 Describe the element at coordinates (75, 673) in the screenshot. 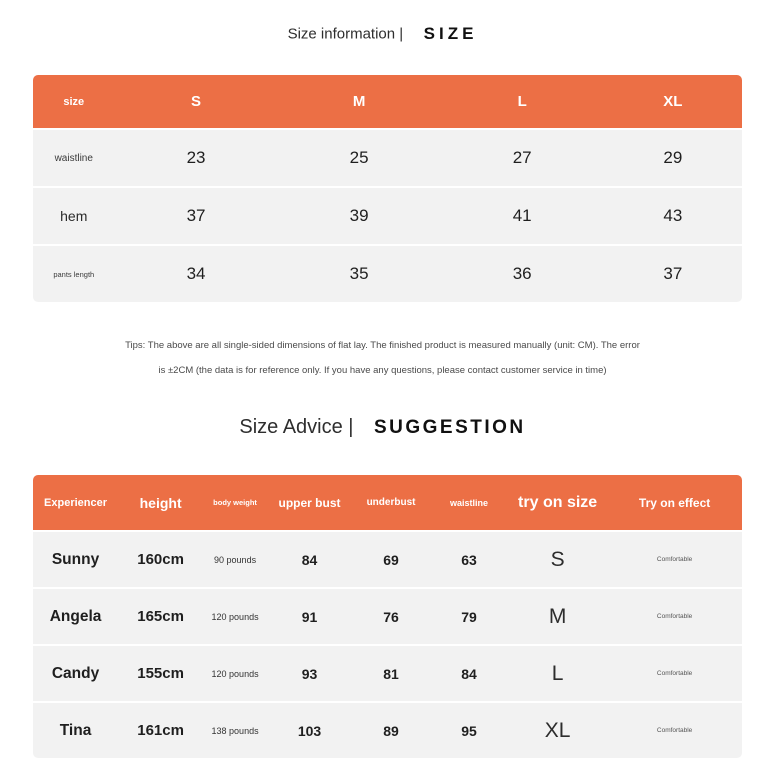

I see `experiencer-name: Candy` at that location.